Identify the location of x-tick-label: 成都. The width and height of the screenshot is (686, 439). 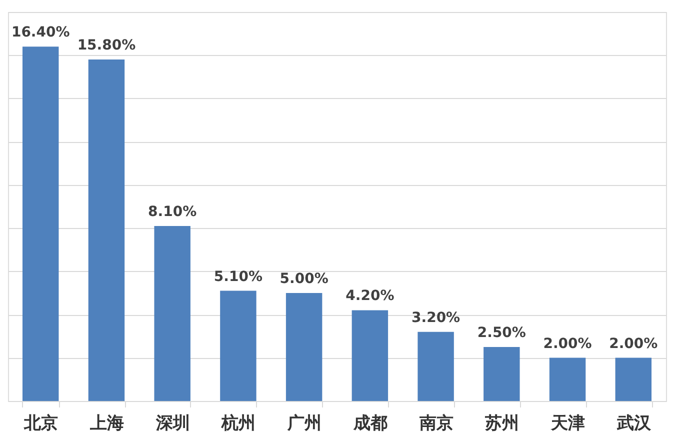
(370, 424).